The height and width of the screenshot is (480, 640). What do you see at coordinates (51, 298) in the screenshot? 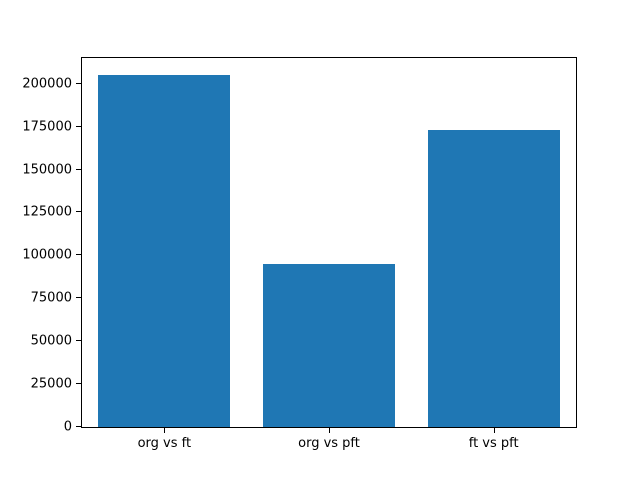
I see `y-tick-label: 75000` at bounding box center [51, 298].